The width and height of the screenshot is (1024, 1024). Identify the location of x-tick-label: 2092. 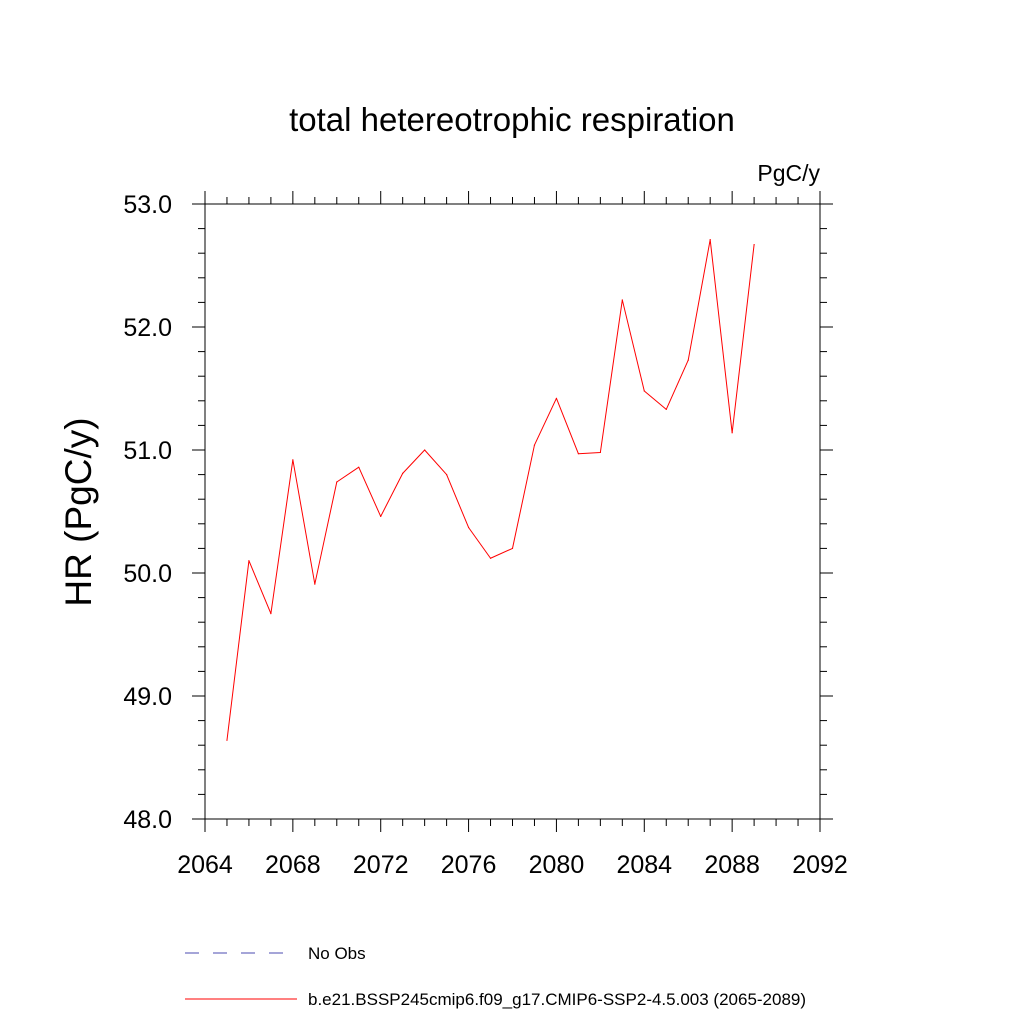
(820, 865).